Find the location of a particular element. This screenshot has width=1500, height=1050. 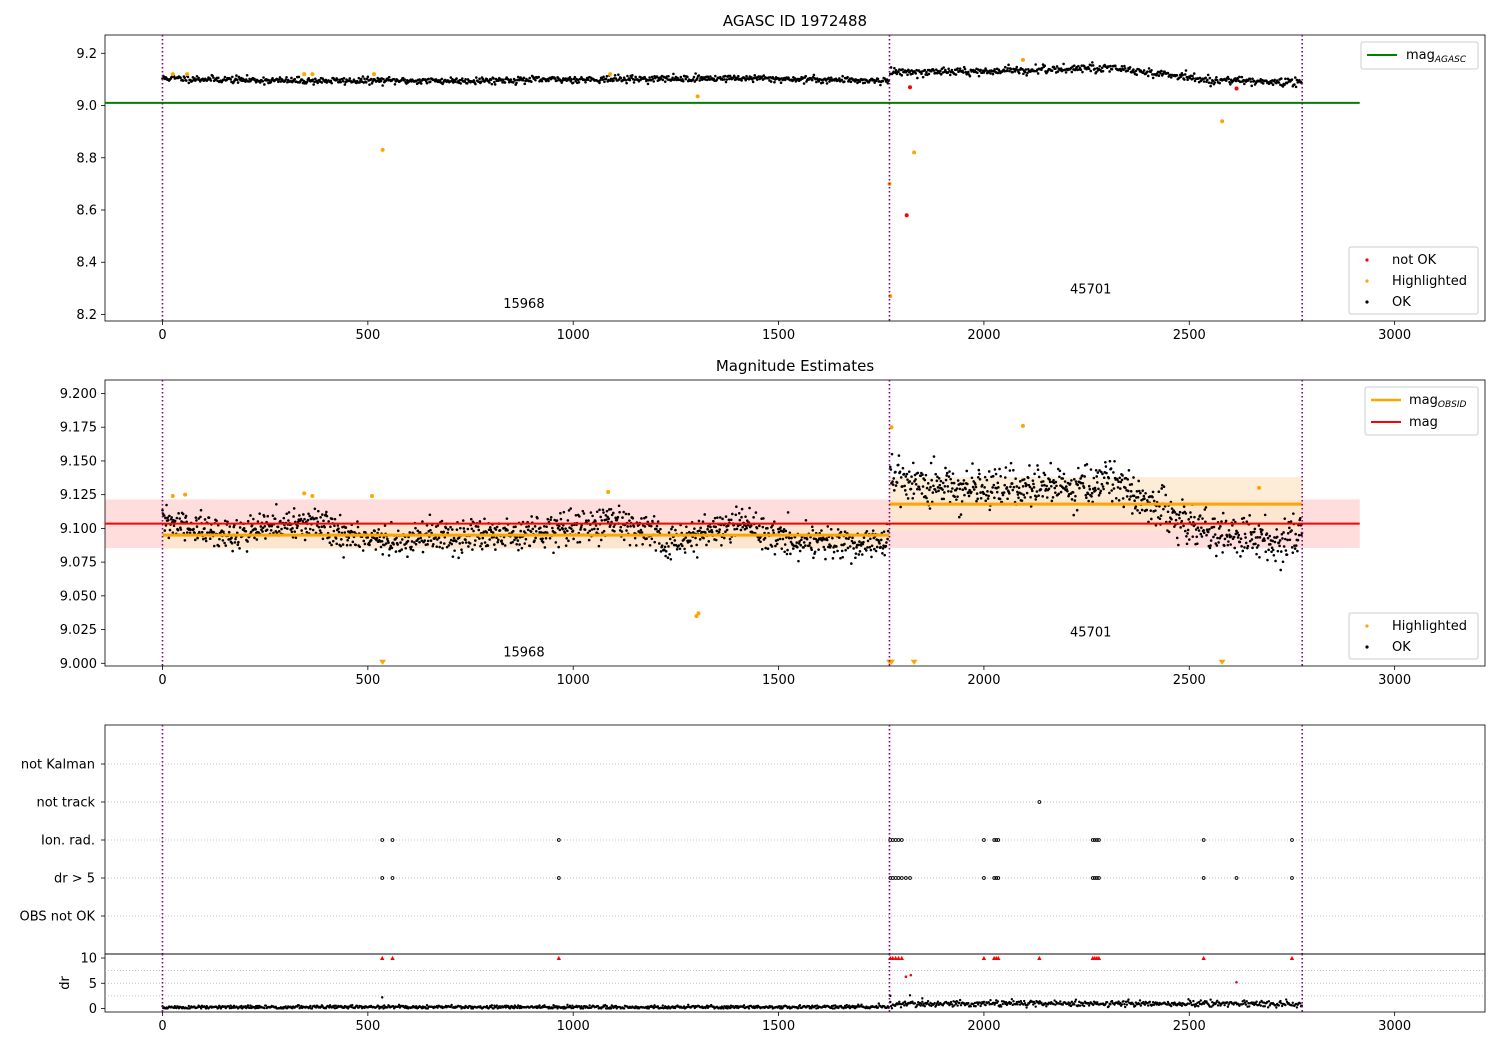

dr-high-point is located at coordinates (1236, 982).